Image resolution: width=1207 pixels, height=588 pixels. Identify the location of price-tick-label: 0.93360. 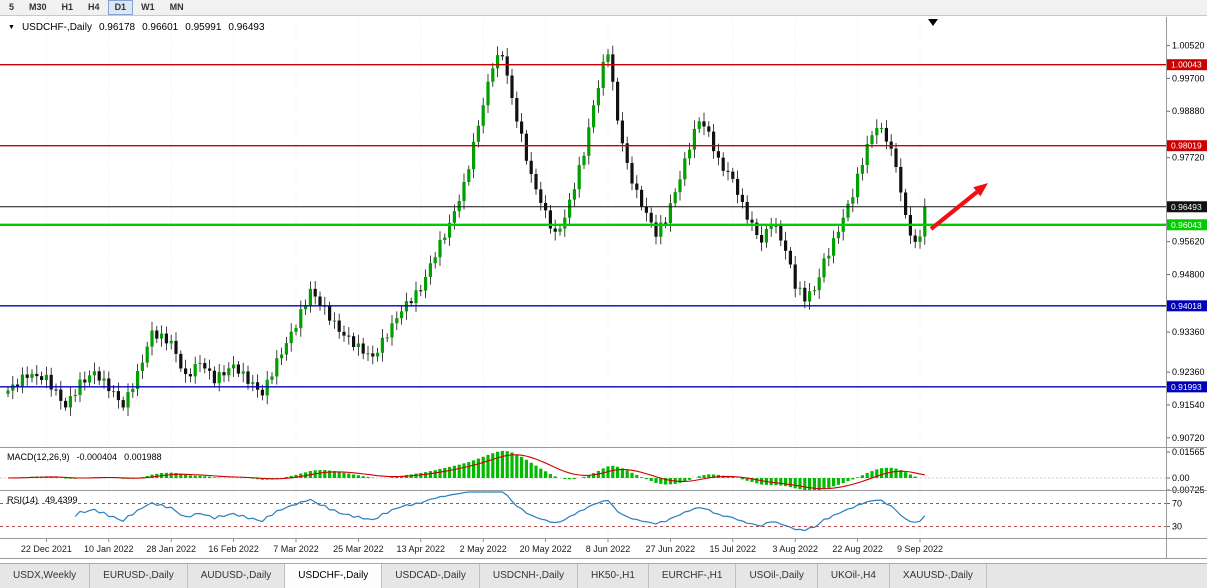
(1188, 332).